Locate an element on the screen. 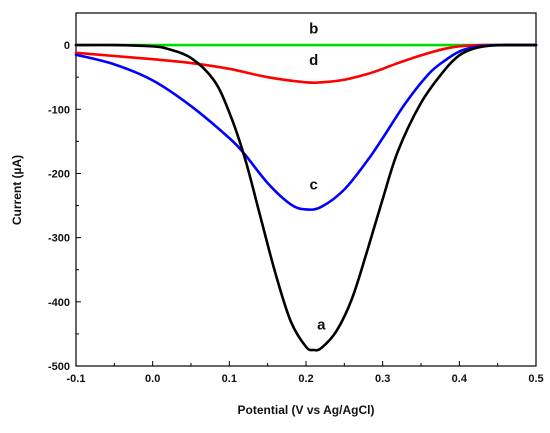 This screenshot has width=550, height=433. x-tick-label: 0.5 is located at coordinates (535, 379).